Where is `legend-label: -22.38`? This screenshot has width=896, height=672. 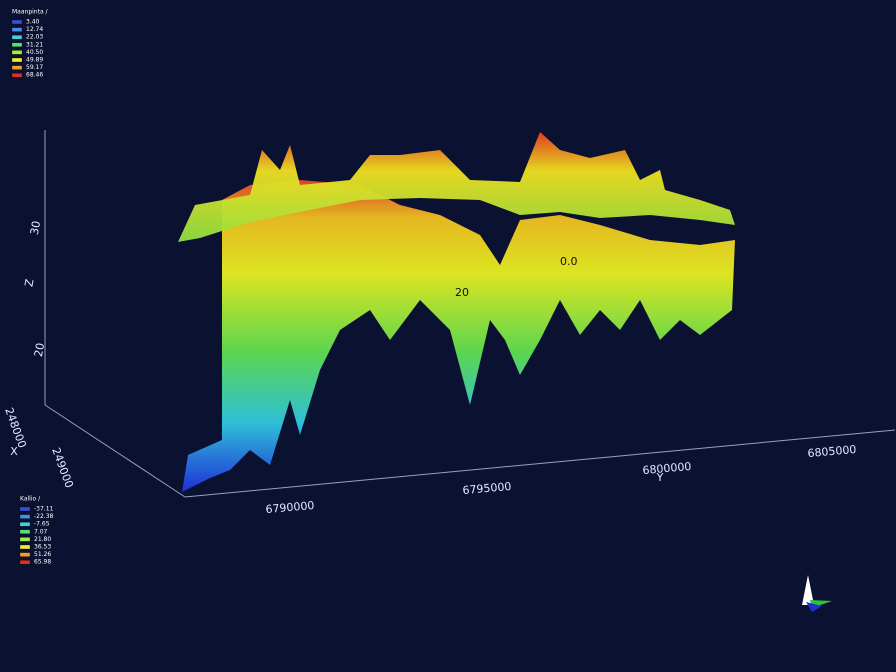 legend-label: -22.38 is located at coordinates (44, 516).